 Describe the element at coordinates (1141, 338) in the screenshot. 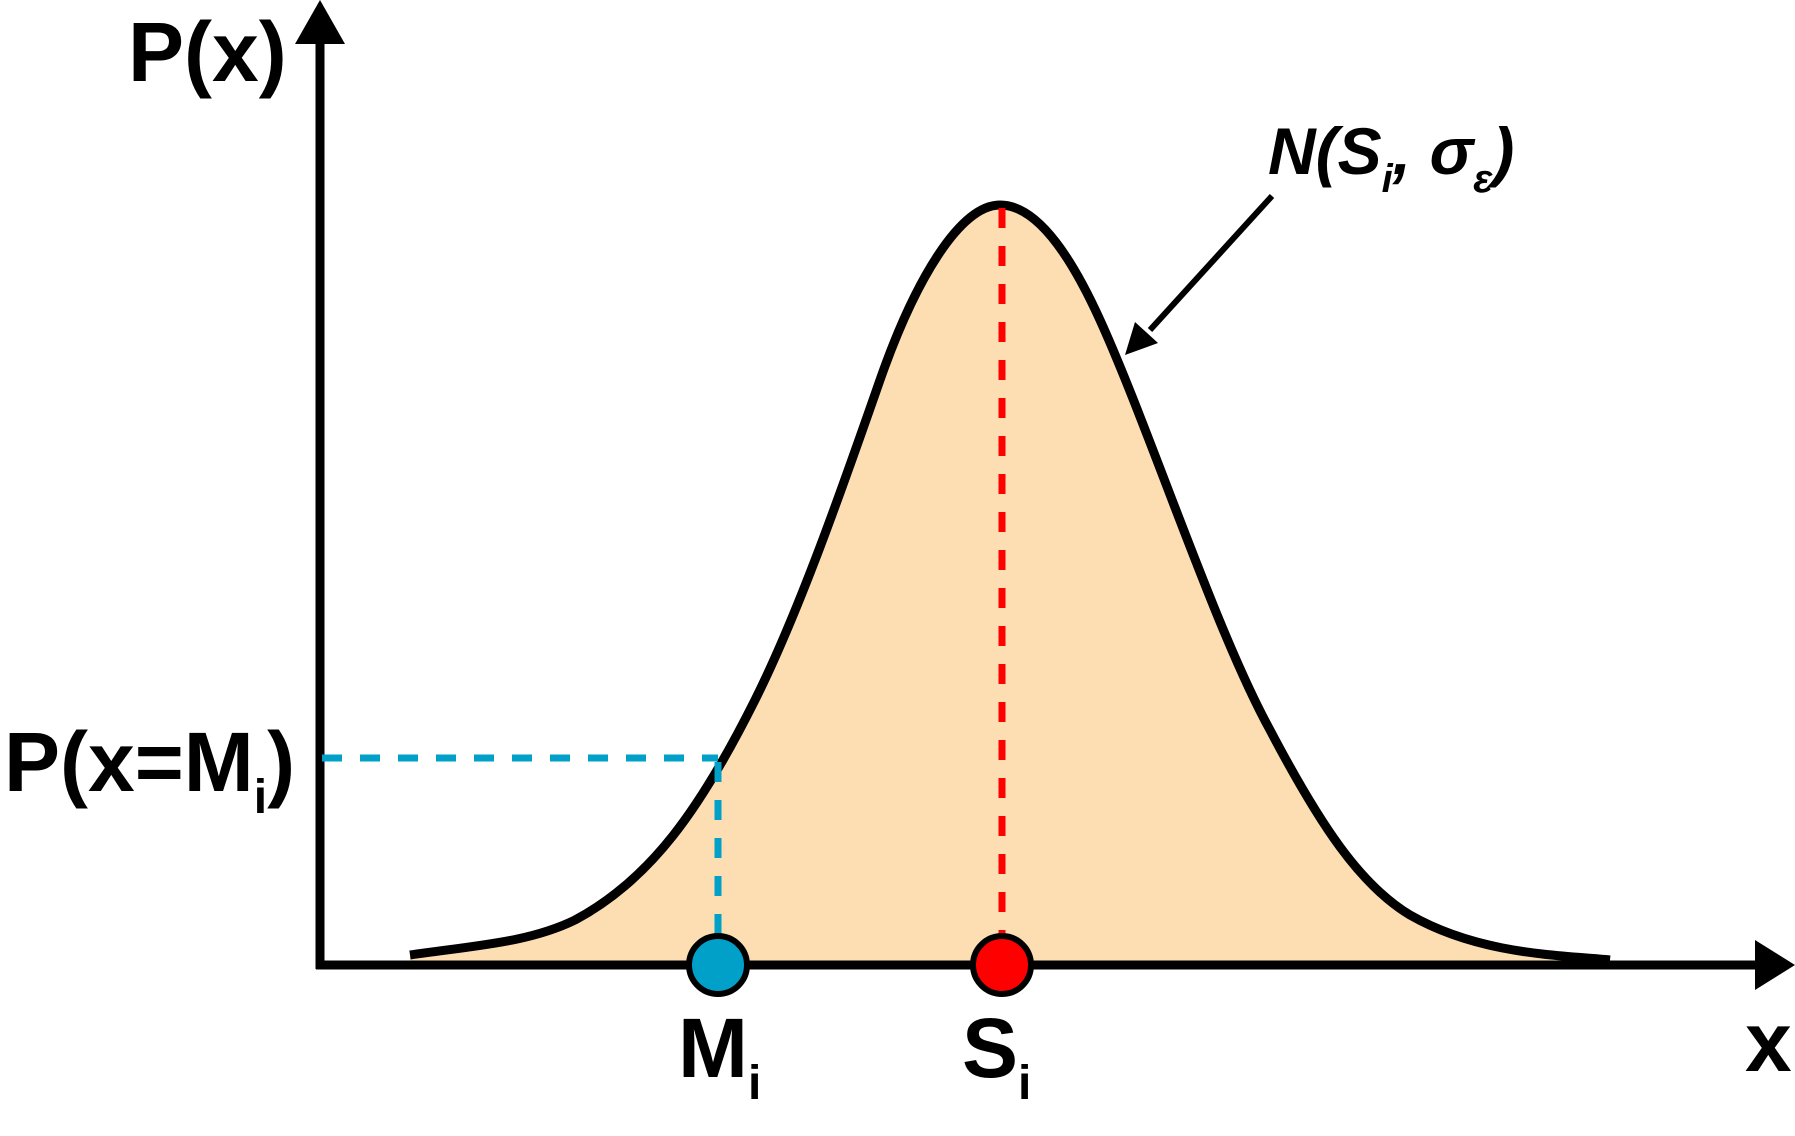

I see `distribution-arrowhead` at that location.